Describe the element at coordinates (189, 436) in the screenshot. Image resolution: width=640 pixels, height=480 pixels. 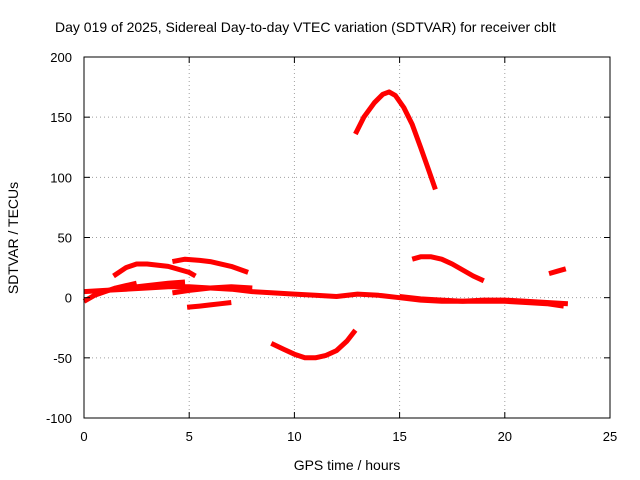
I see `x-tick-label: 5` at that location.